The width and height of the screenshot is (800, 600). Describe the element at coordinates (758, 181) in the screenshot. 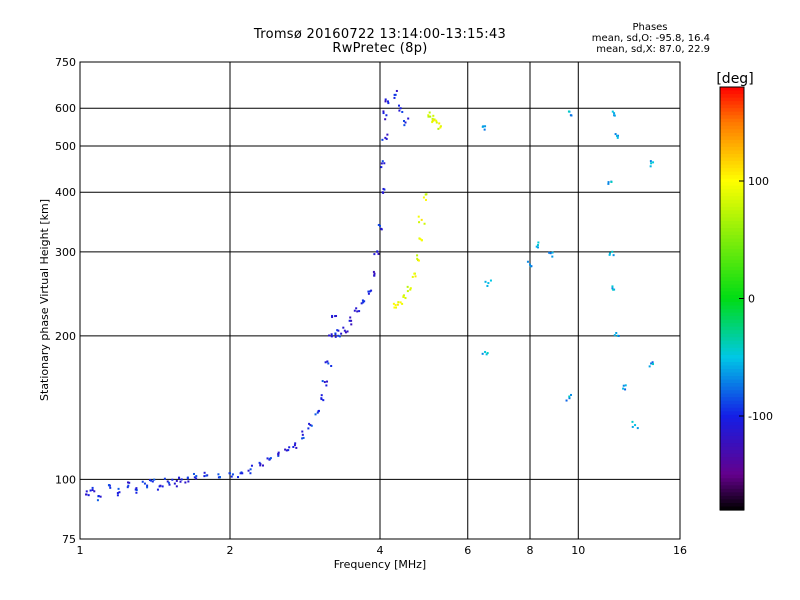

I see `colorbar-tick-label: 100` at that location.